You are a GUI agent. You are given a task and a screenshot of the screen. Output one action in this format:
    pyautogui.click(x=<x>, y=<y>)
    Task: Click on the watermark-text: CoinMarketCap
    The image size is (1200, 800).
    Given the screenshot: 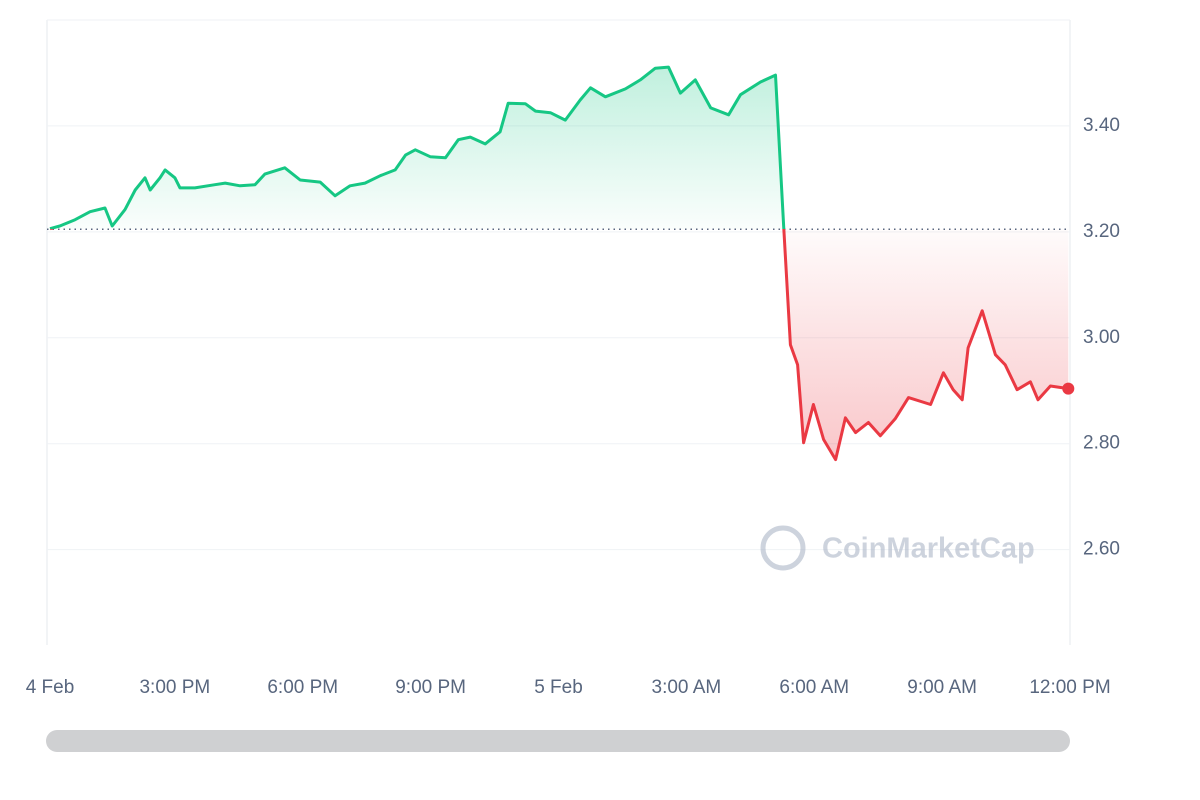 What is the action you would take?
    pyautogui.click(x=928, y=549)
    